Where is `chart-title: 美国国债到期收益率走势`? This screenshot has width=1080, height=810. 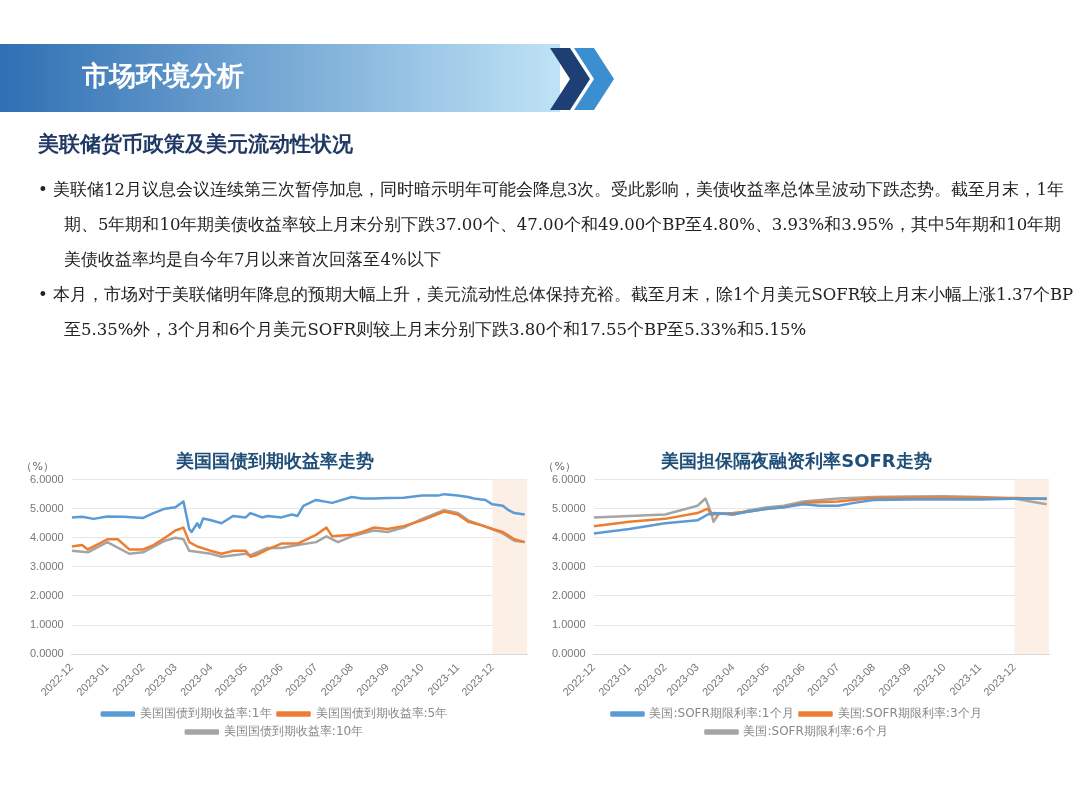 chart-title: 美国国债到期收益率走势 is located at coordinates (274, 461).